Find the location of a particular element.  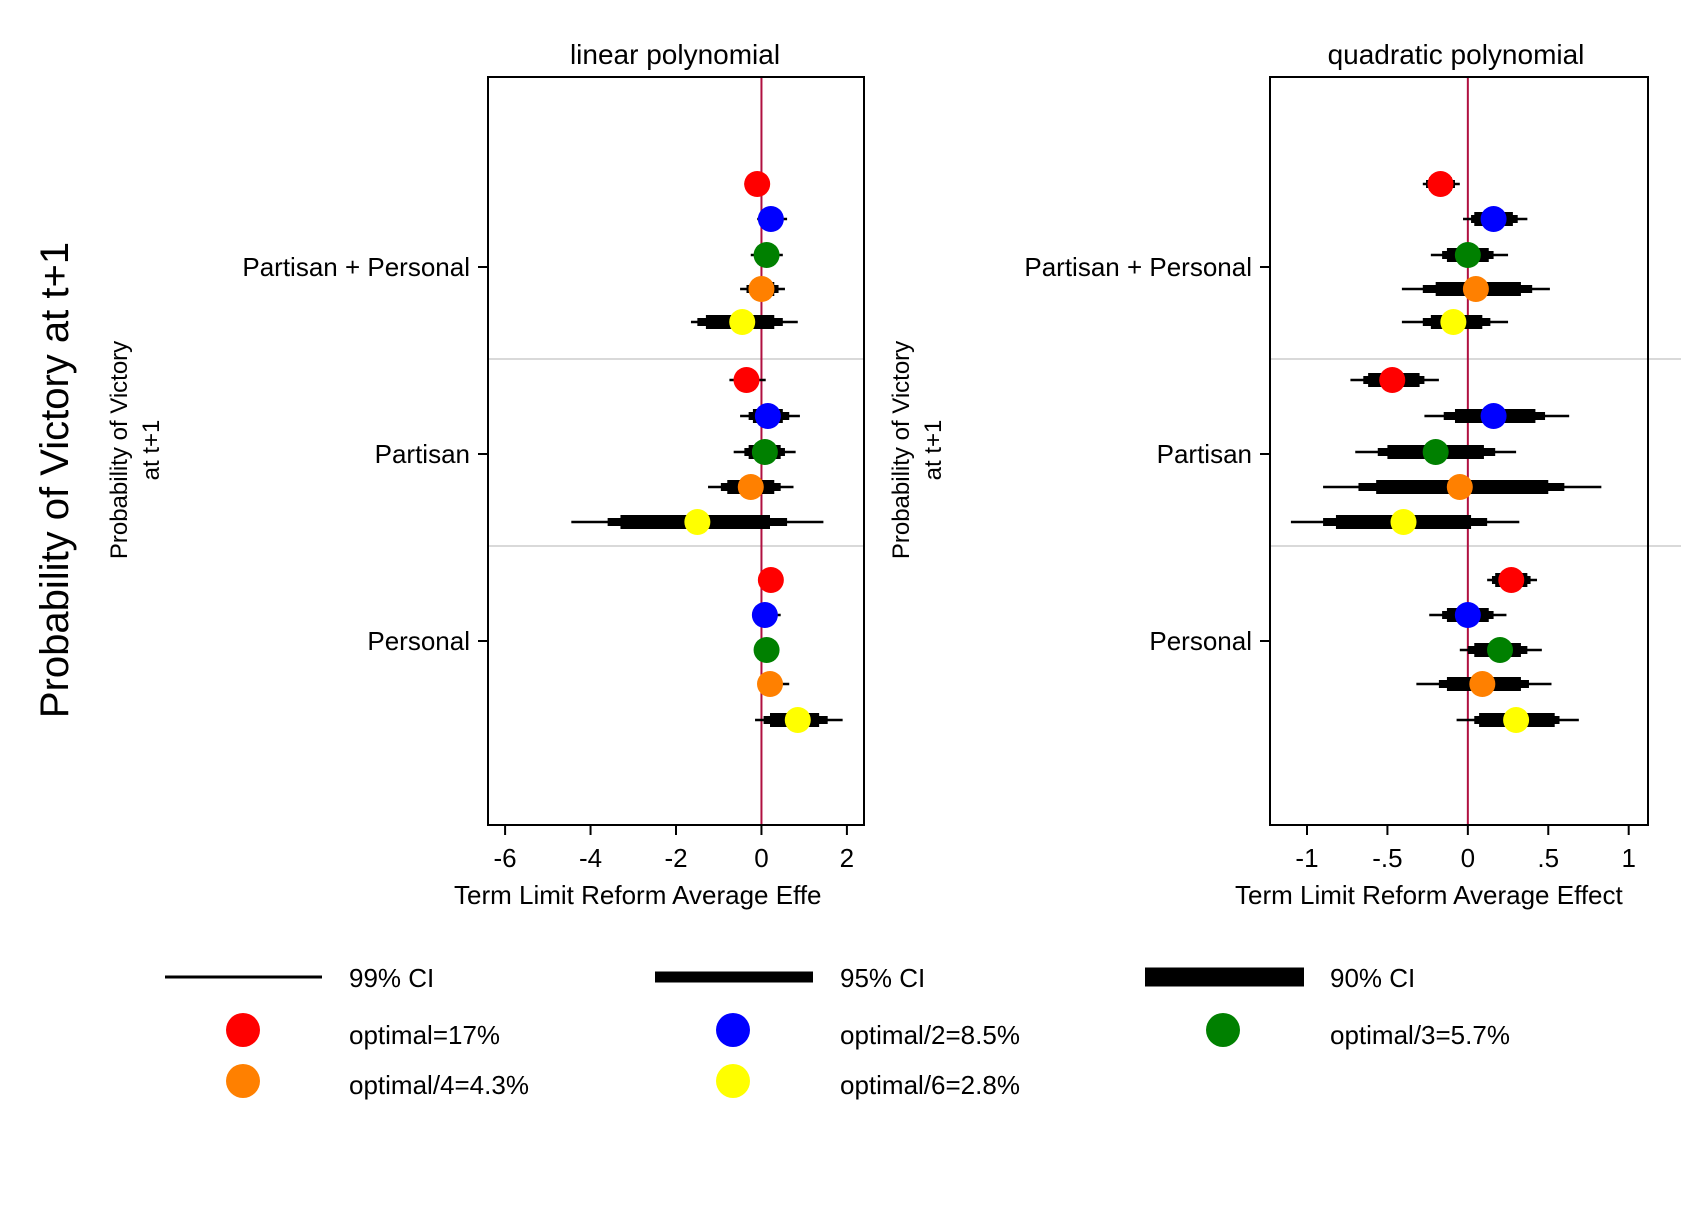

legend-marker-label-red: optimal=17% is located at coordinates (424, 1035).